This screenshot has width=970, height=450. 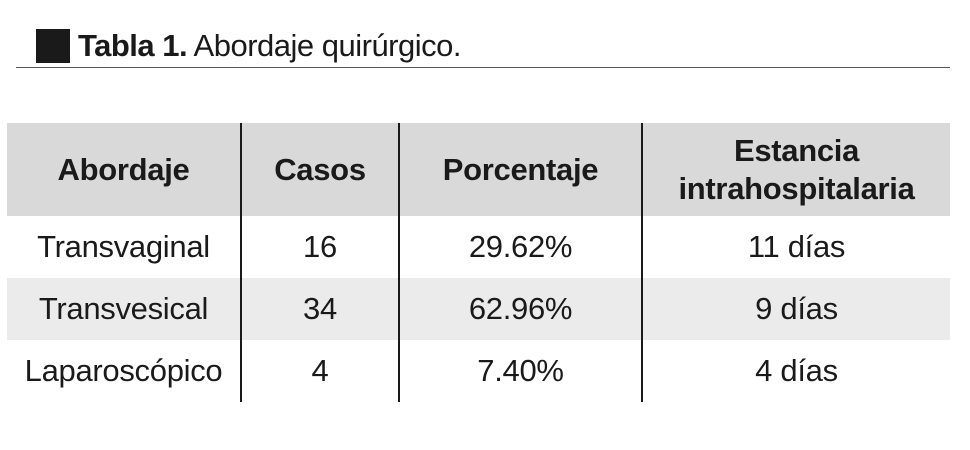 What do you see at coordinates (796, 150) in the screenshot?
I see `header-estancia-line1: Estancia` at bounding box center [796, 150].